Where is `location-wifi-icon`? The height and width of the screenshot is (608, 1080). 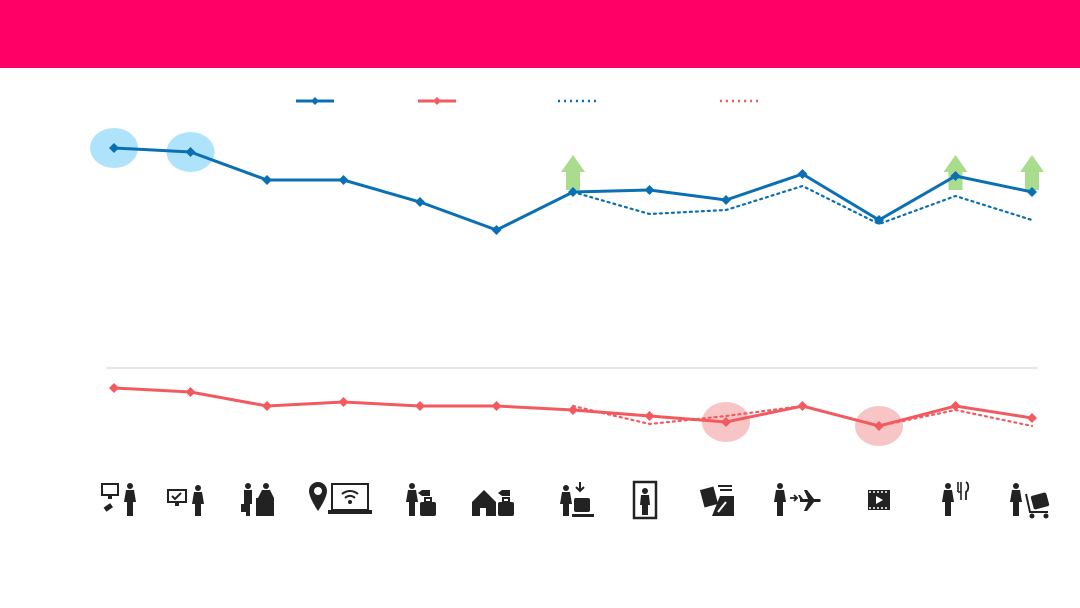
location-wifi-icon is located at coordinates (341, 500).